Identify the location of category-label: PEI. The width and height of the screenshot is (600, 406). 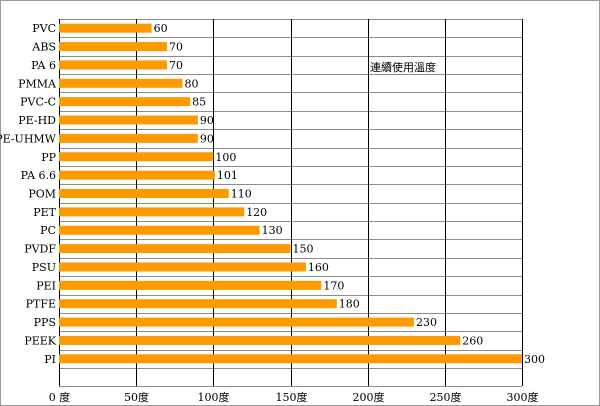
(46, 285).